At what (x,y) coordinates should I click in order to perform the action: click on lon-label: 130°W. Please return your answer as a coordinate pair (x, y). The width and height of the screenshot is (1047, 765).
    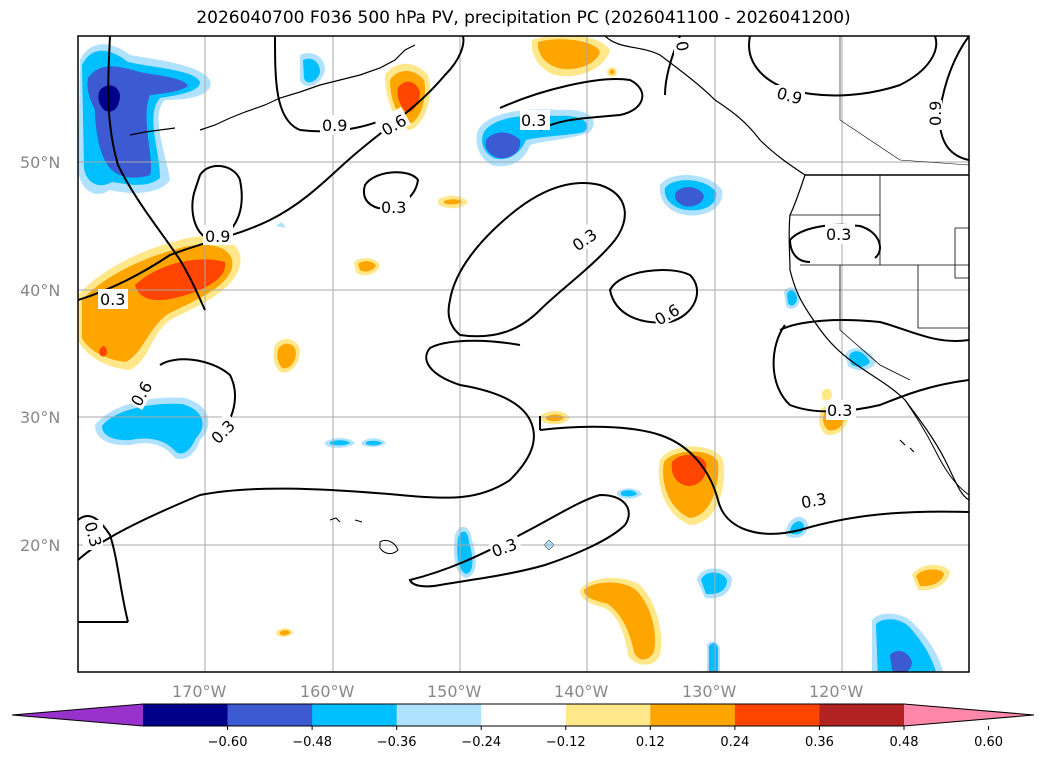
    Looking at the image, I should click on (709, 691).